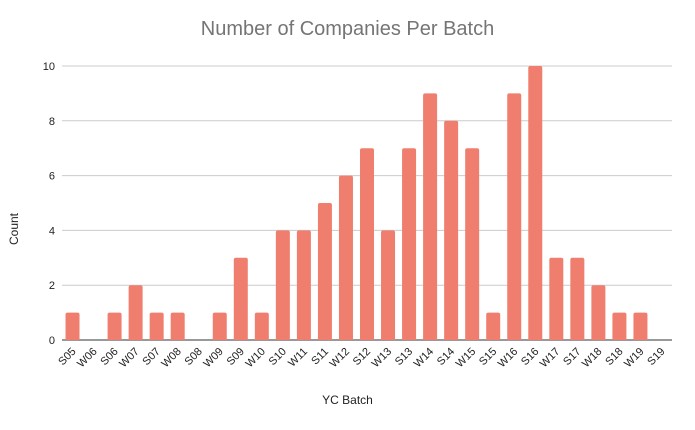 This screenshot has height=430, width=695. Describe the element at coordinates (656, 357) in the screenshot. I see `x-tick-label: S19` at that location.